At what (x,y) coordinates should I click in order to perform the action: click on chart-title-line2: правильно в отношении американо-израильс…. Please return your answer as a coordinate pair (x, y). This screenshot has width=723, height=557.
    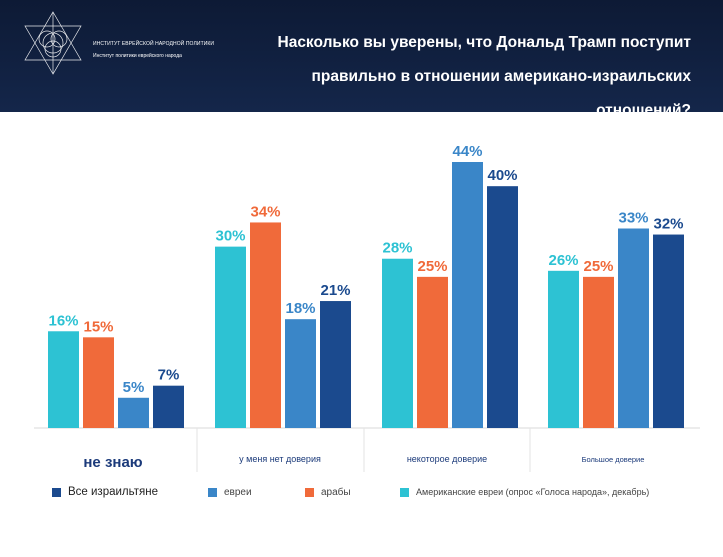
    Looking at the image, I should click on (501, 93).